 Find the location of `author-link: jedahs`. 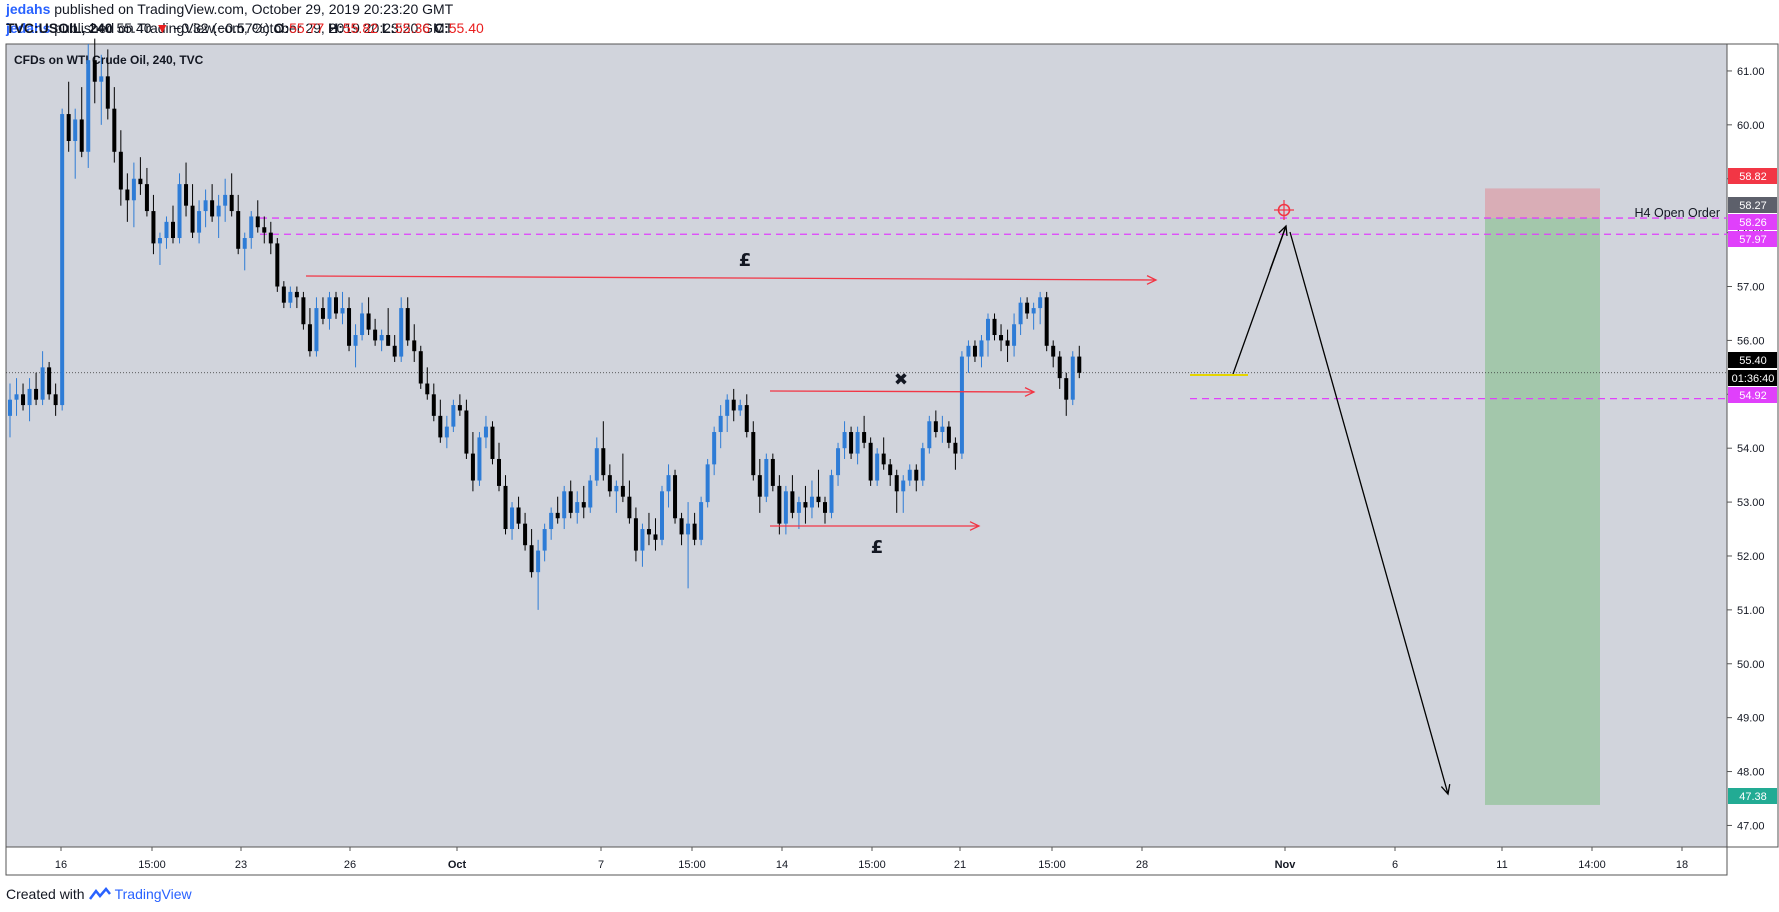

author-link: jedahs is located at coordinates (28, 28).